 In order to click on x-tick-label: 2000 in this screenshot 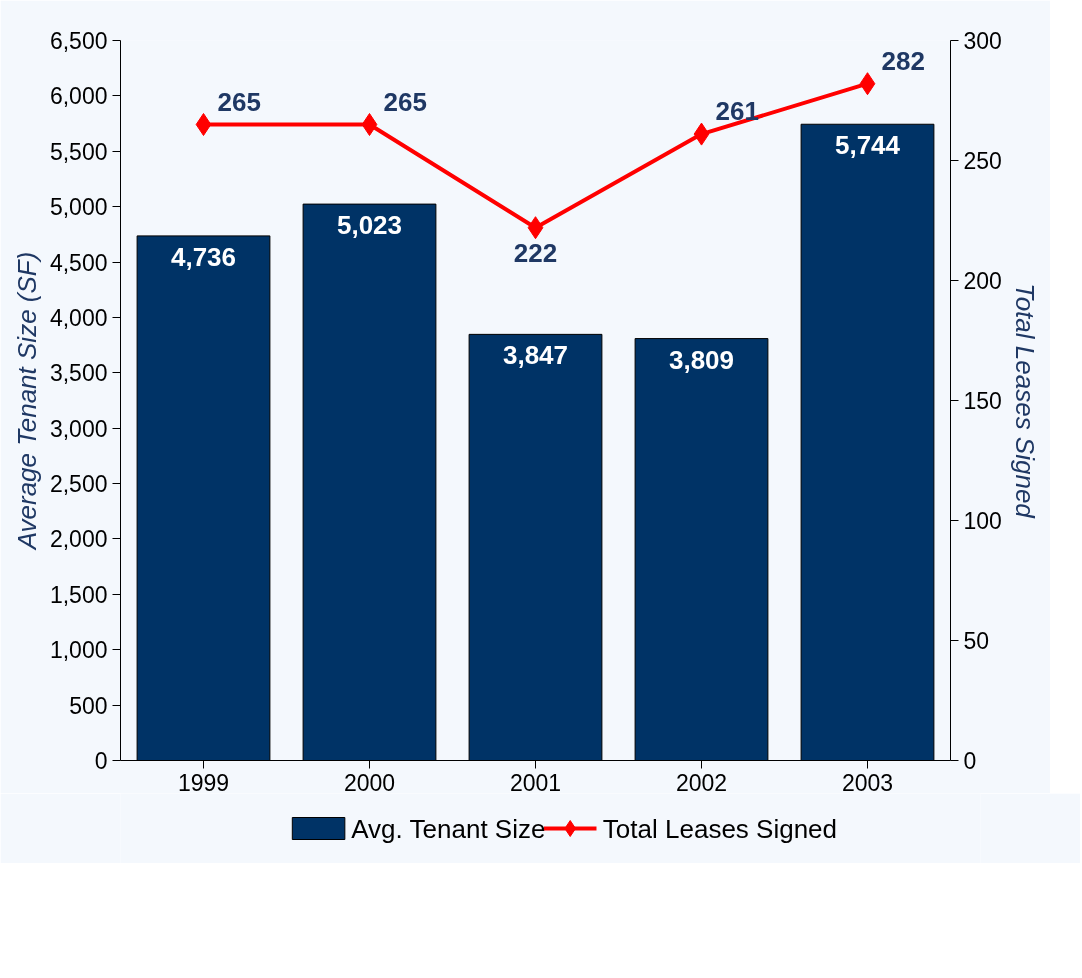, I will do `click(369, 782)`.